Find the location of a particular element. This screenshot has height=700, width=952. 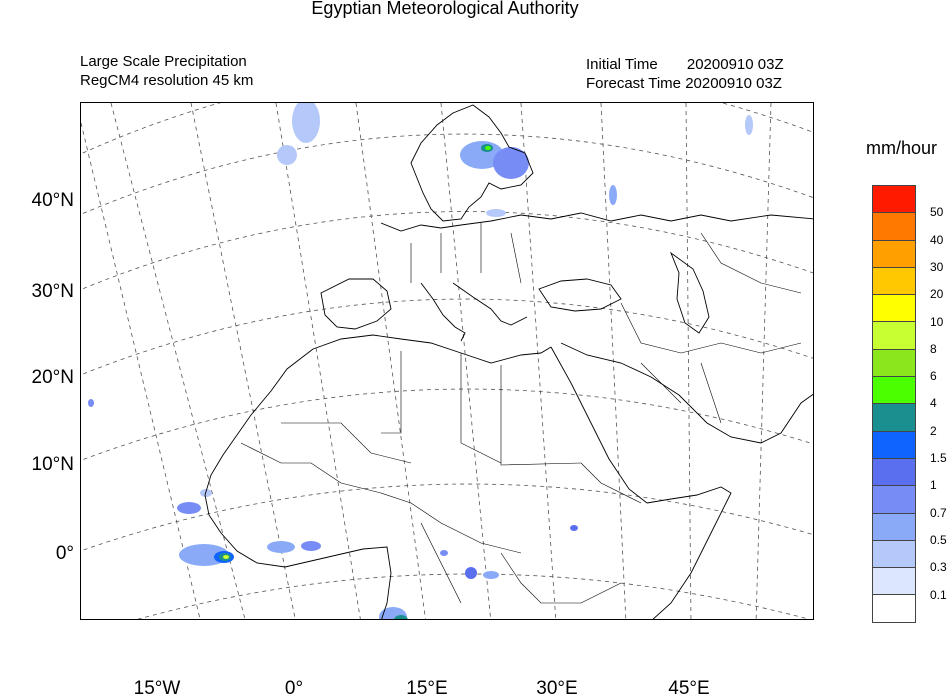

forecast-time: Forecast Time 20200910 03Z is located at coordinates (684, 83).